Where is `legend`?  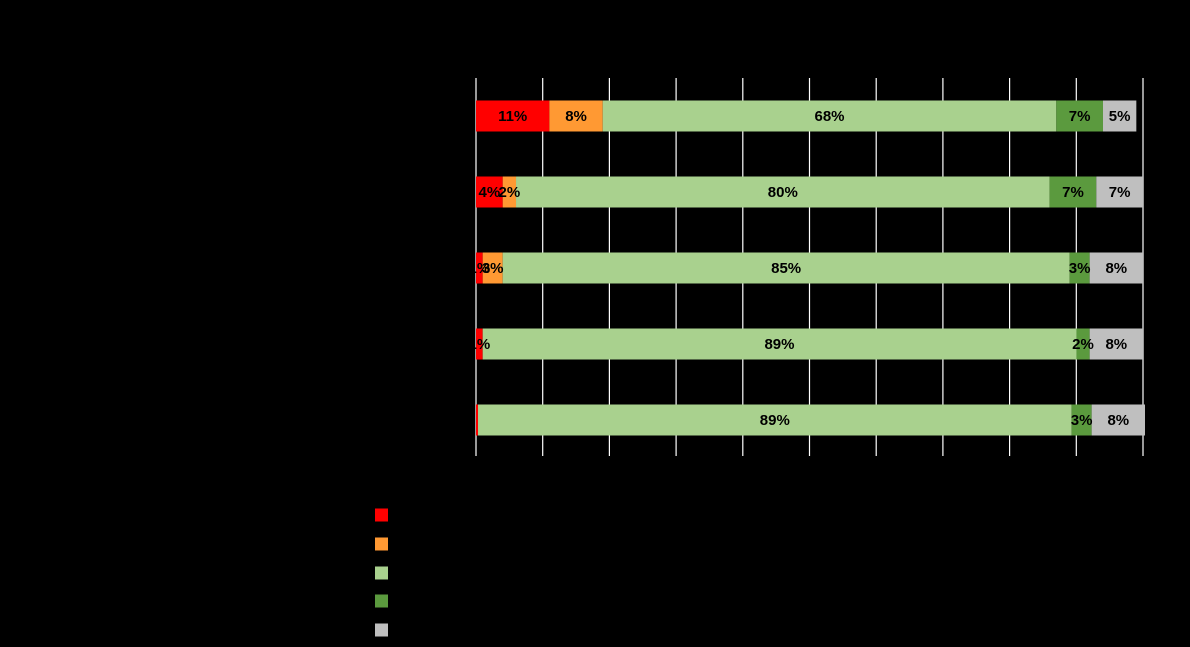
legend is located at coordinates (381, 572).